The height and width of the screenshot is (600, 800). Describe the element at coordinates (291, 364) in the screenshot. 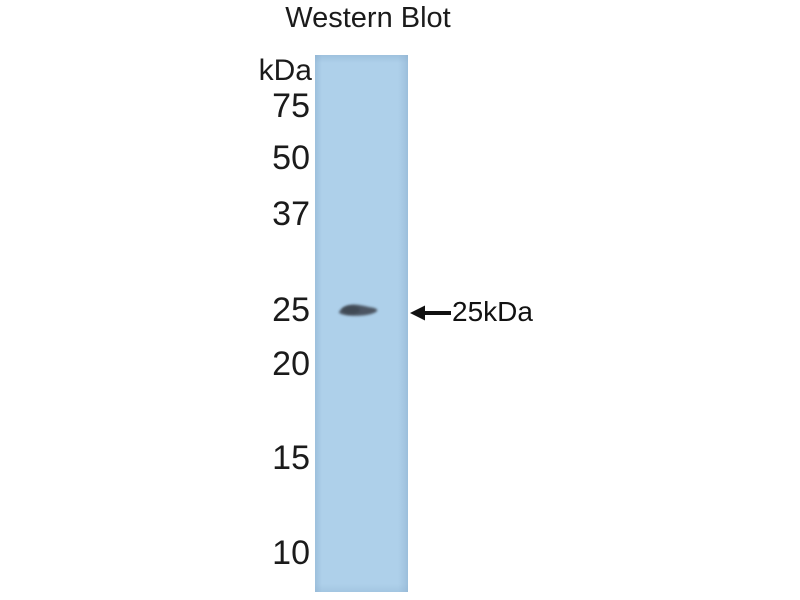

I see `marker-20: 20` at that location.